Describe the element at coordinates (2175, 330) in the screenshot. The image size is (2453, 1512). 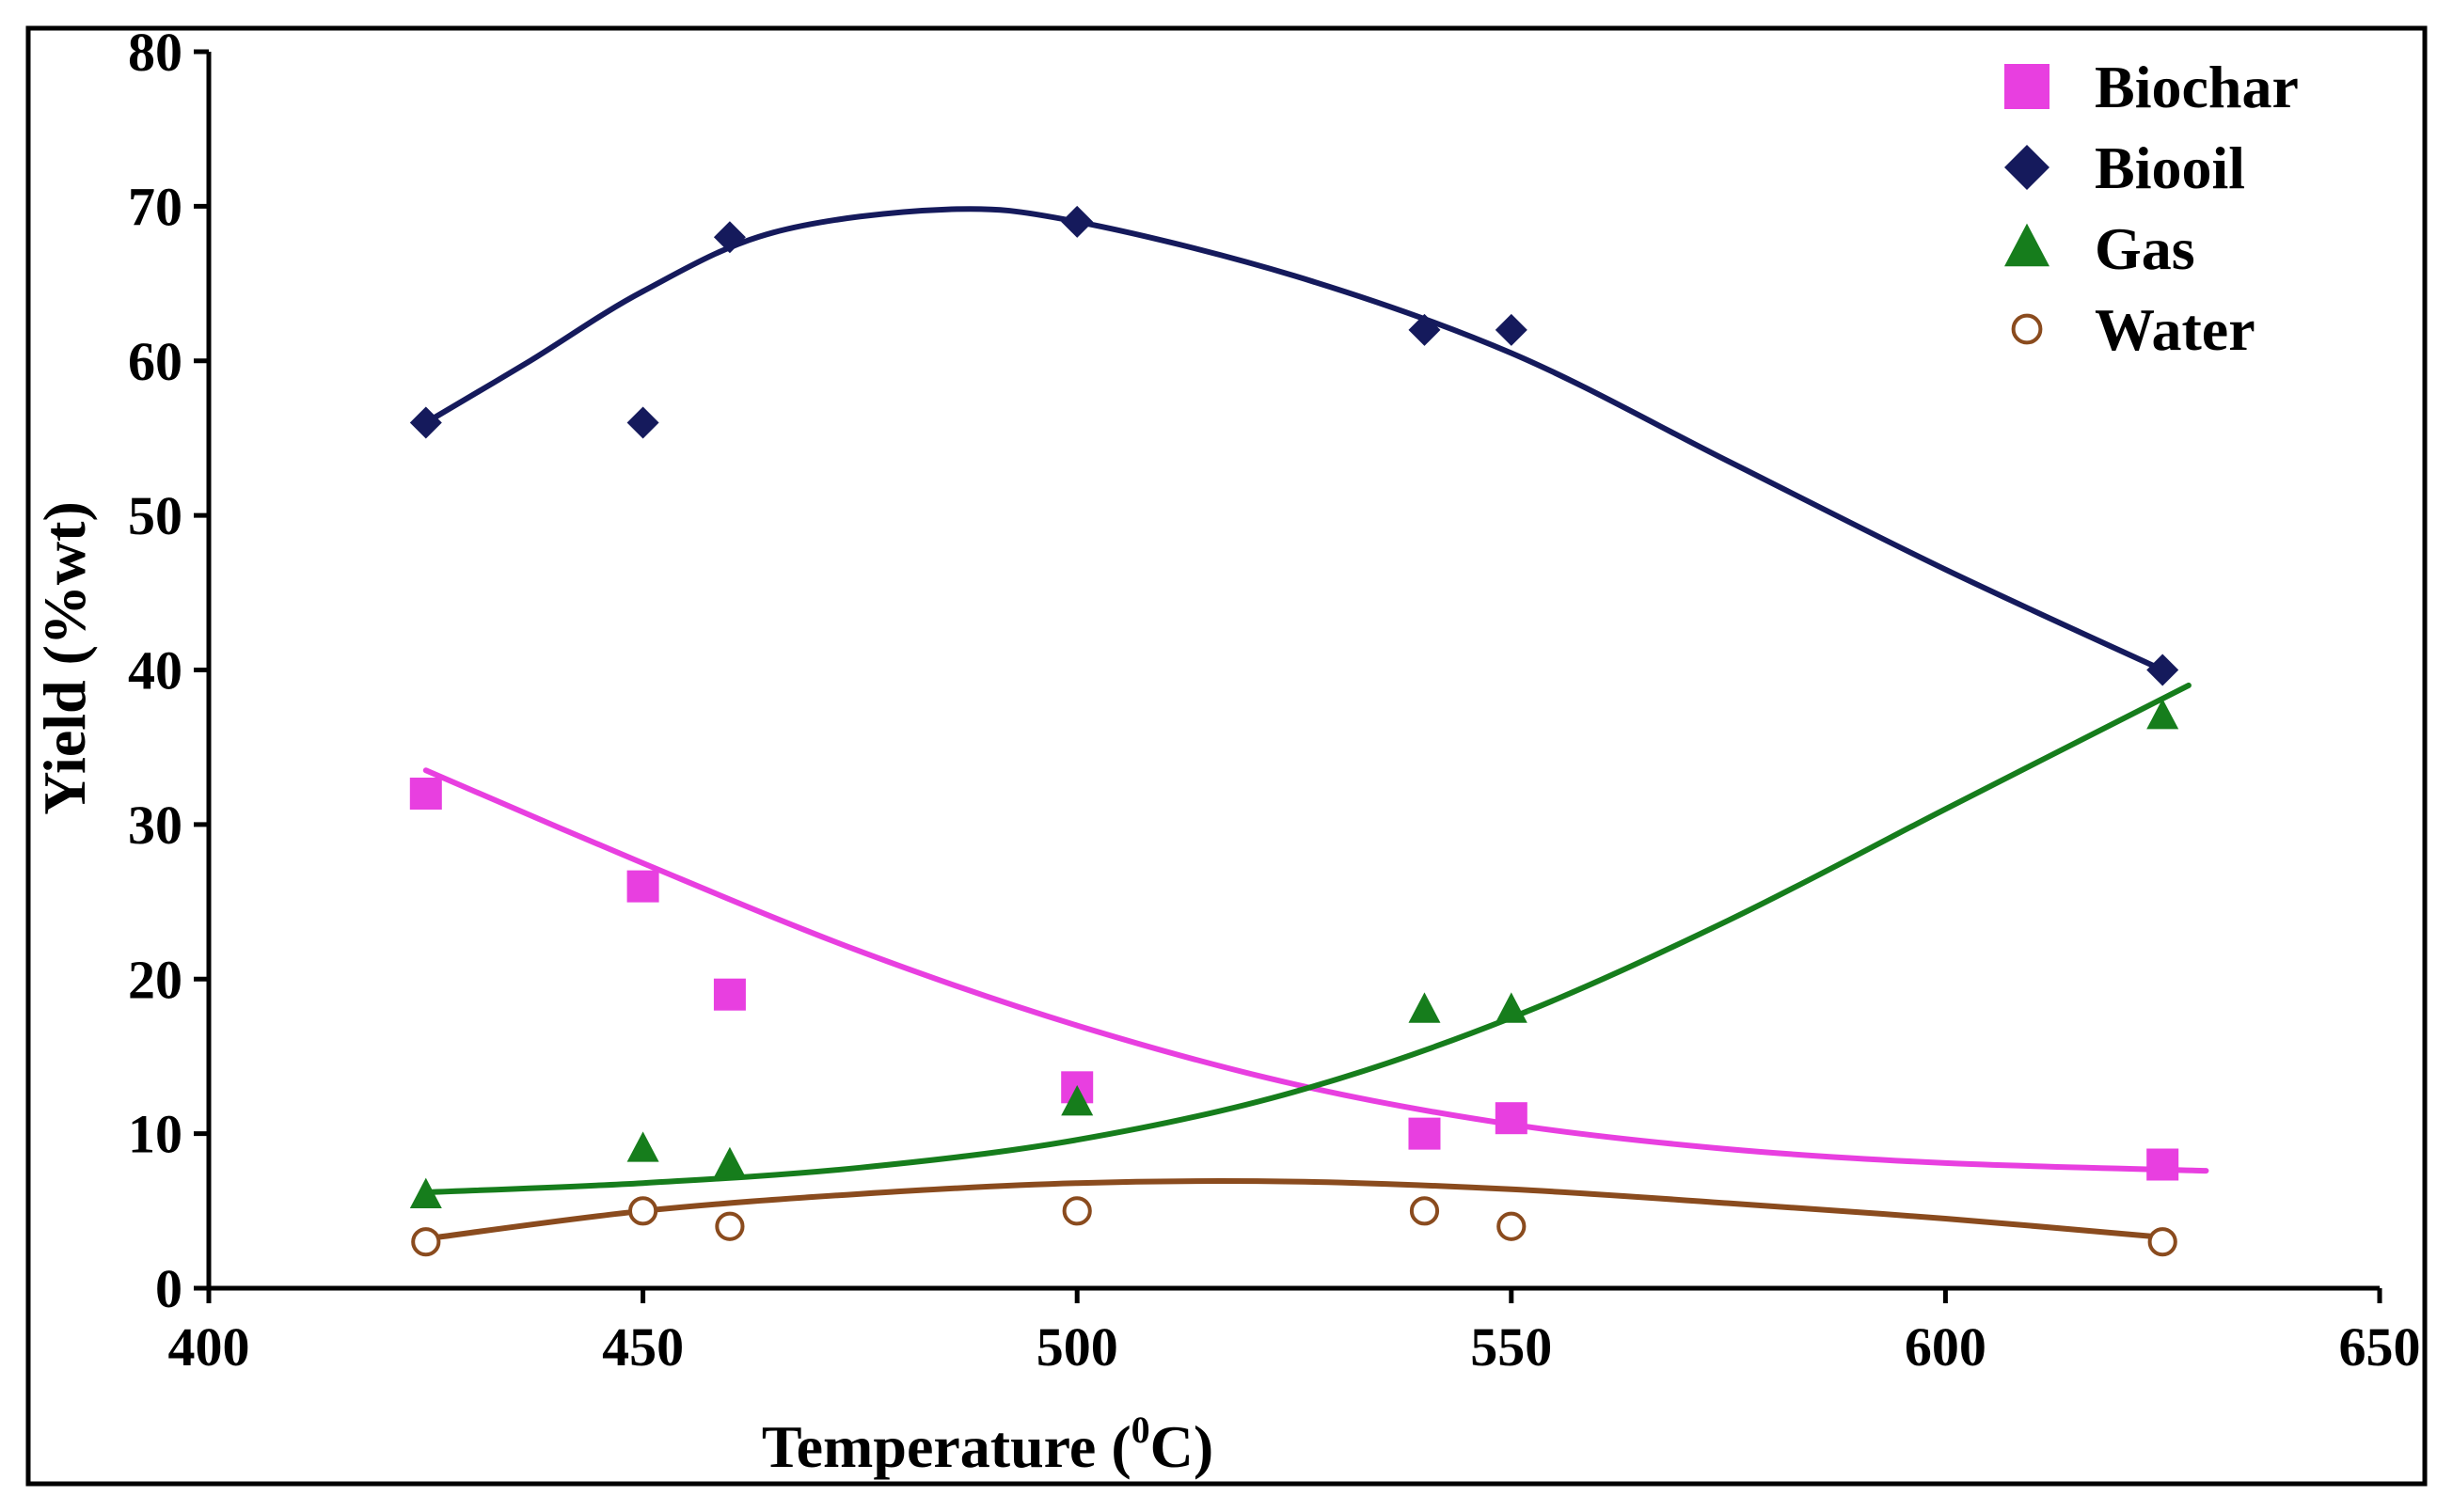
I see `legend-water-label: Water` at that location.